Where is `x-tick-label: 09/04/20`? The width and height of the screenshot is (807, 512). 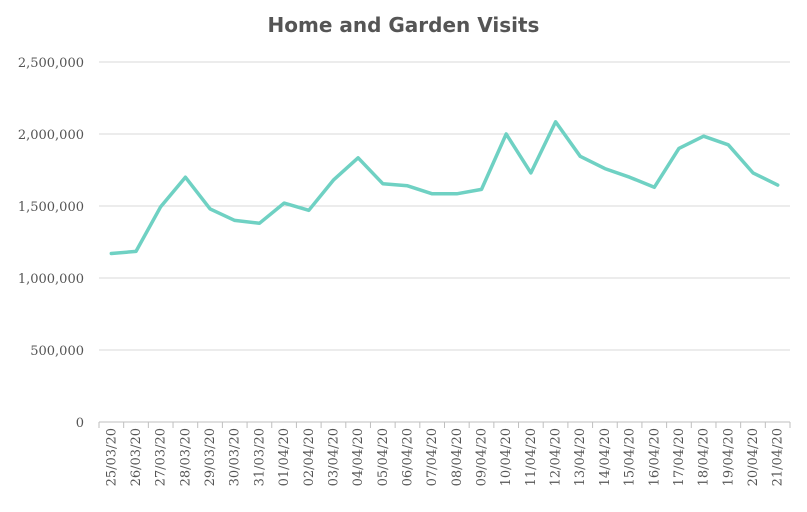 x-tick-label: 09/04/20 is located at coordinates (482, 457).